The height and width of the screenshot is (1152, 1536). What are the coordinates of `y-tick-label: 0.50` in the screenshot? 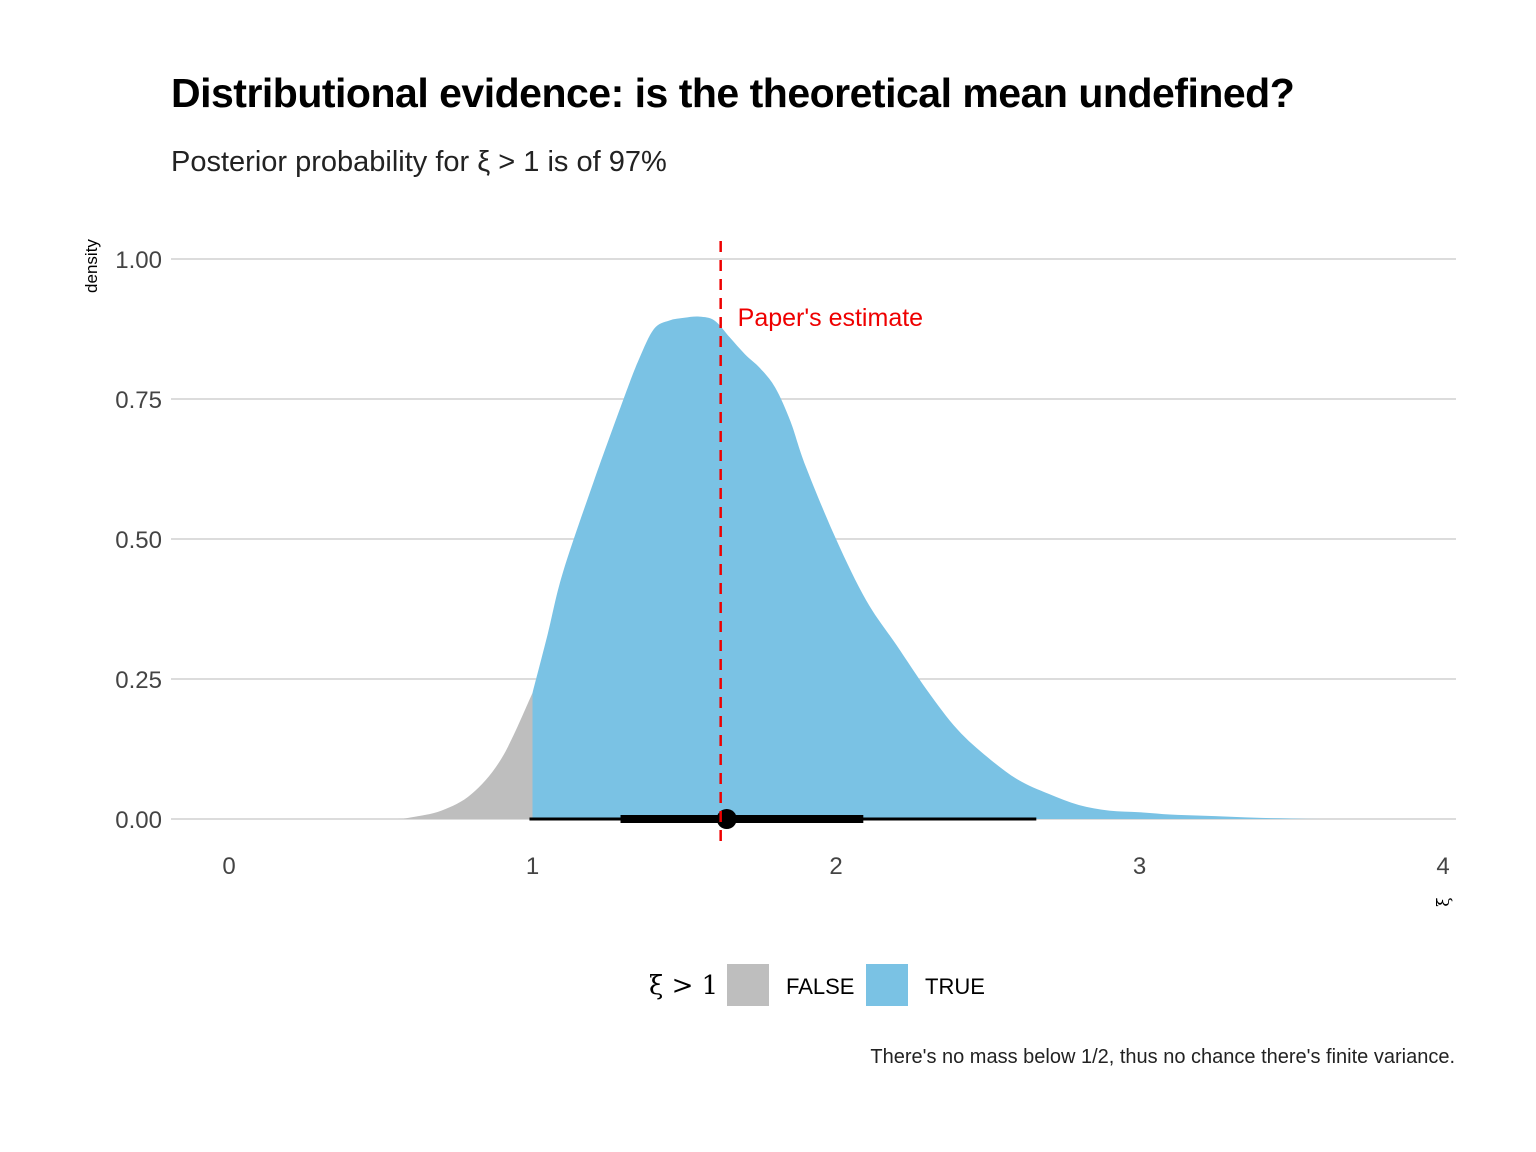 It's located at (138, 540).